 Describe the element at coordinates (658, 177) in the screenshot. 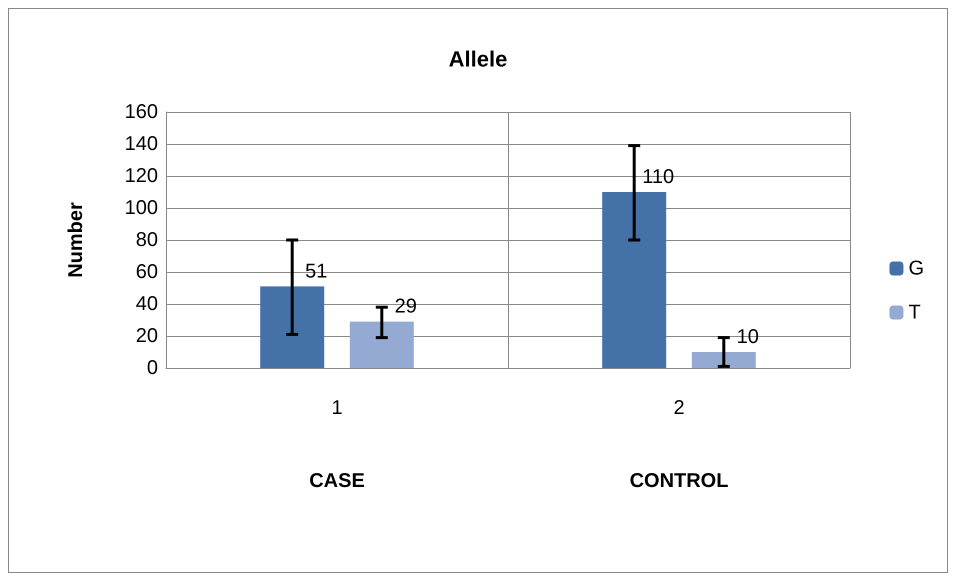

I see `data-label: 110` at that location.